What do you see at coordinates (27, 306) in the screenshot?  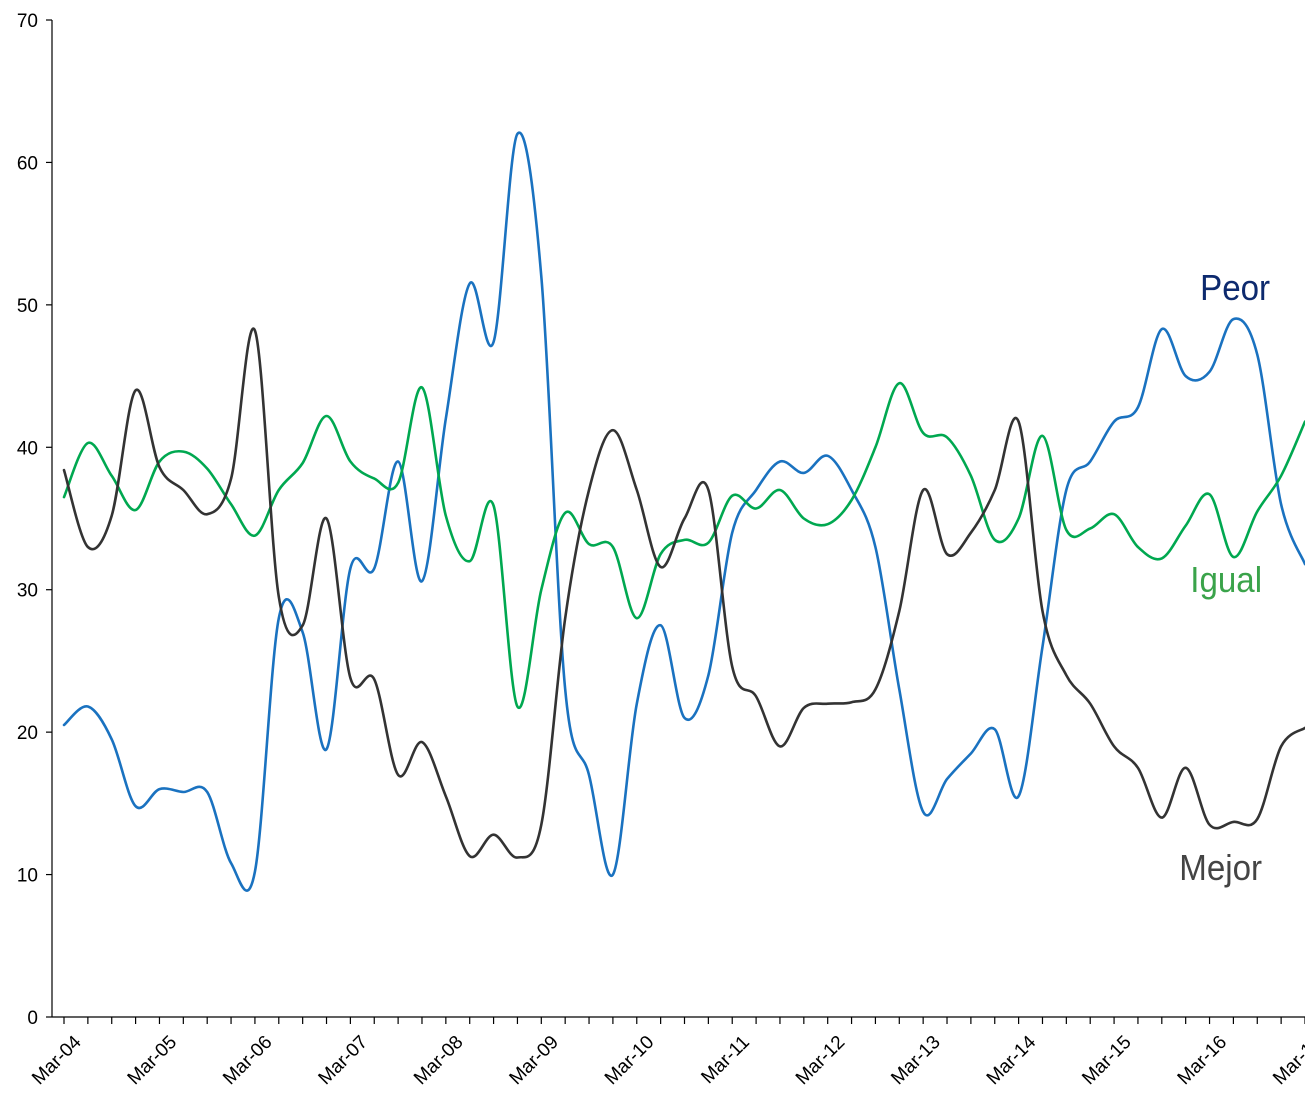 I see `y-tick-label: 50` at bounding box center [27, 306].